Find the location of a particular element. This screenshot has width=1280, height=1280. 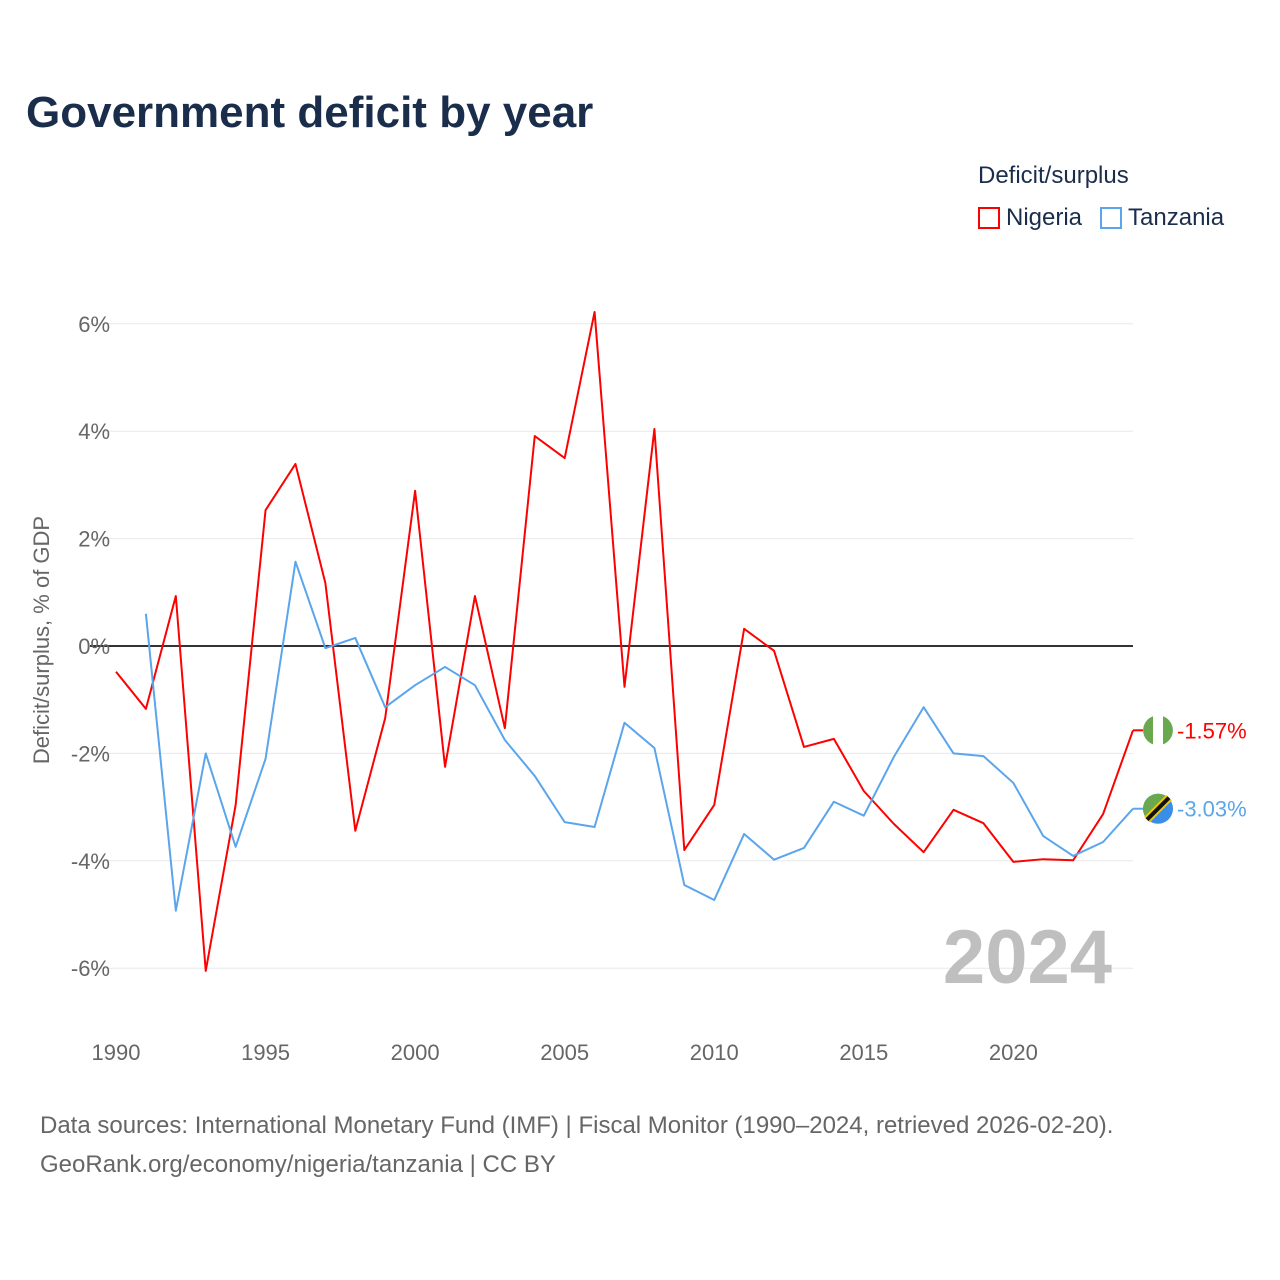

x-tick-label: 1995 is located at coordinates (265, 1052).